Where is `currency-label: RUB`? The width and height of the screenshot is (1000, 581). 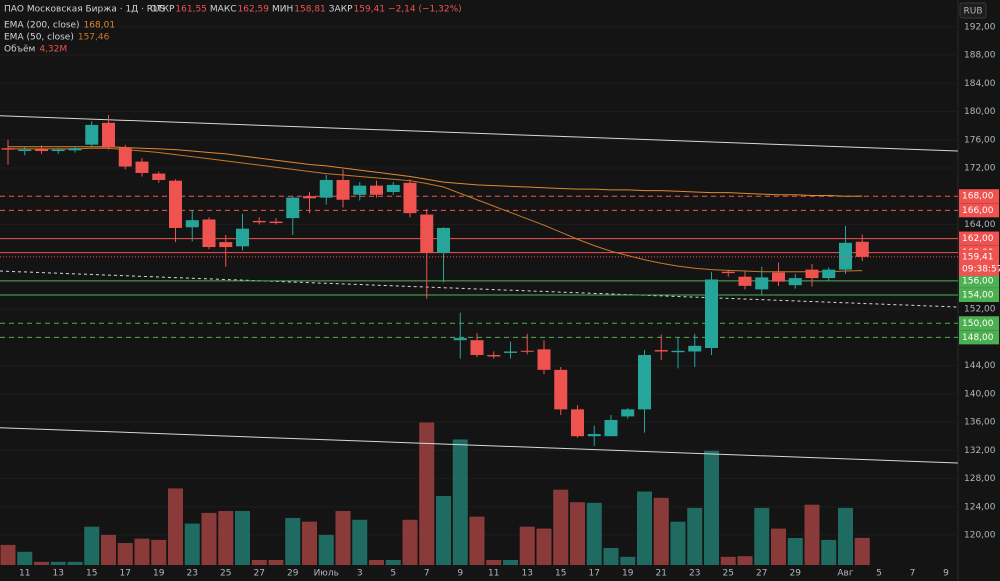 currency-label: RUB is located at coordinates (972, 12).